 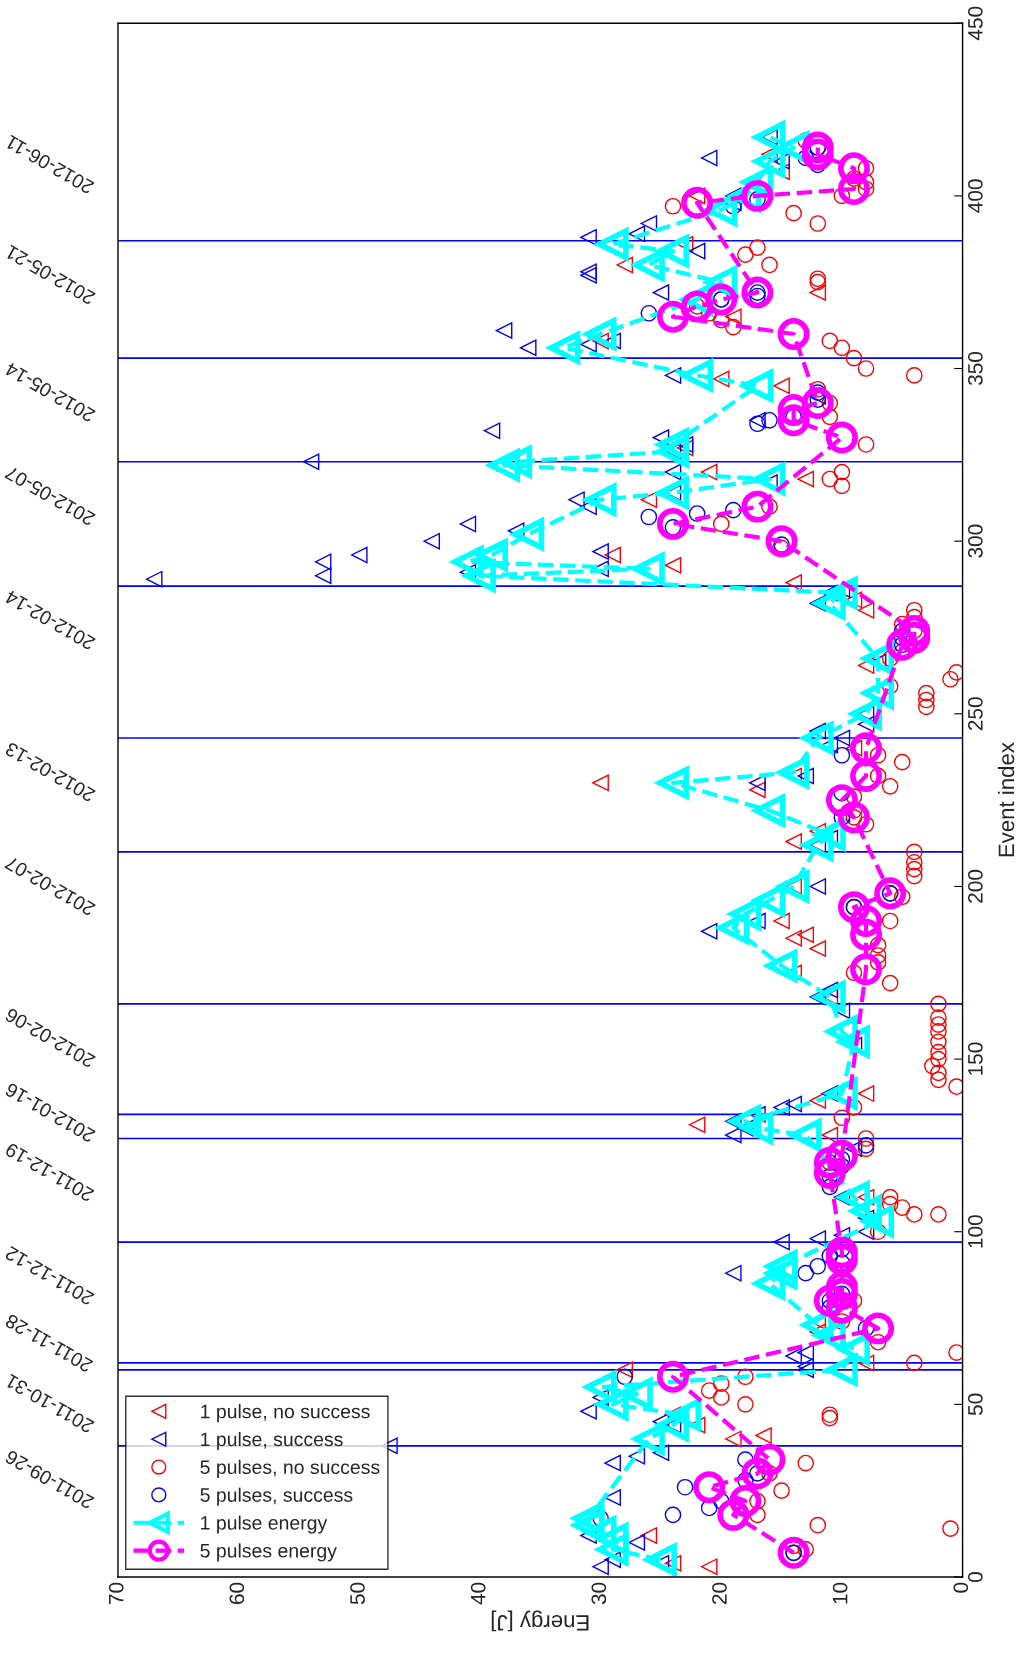 What do you see at coordinates (719, 1593) in the screenshot?
I see `x-tick-label: 20` at bounding box center [719, 1593].